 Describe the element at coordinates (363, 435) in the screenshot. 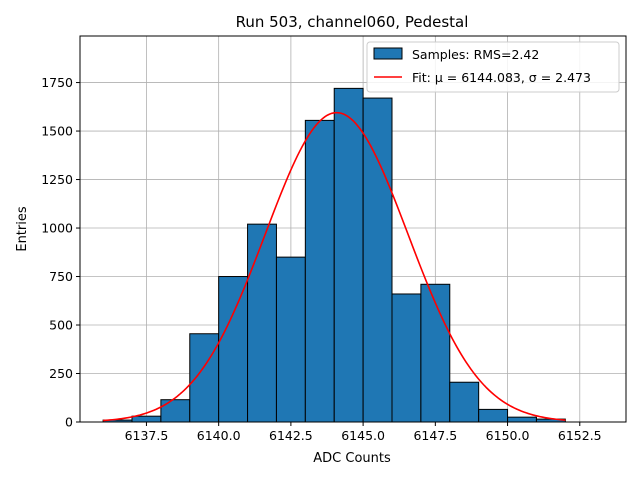

I see `x-tick-label: 6145.0` at that location.